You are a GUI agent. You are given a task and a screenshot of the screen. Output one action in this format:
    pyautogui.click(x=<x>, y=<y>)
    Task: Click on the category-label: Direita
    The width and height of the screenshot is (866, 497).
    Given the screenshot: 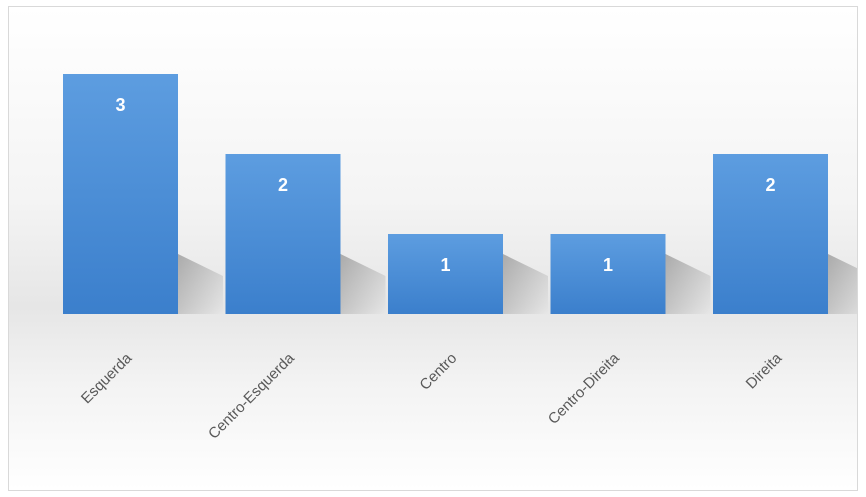 What is the action you would take?
    pyautogui.click(x=764, y=370)
    